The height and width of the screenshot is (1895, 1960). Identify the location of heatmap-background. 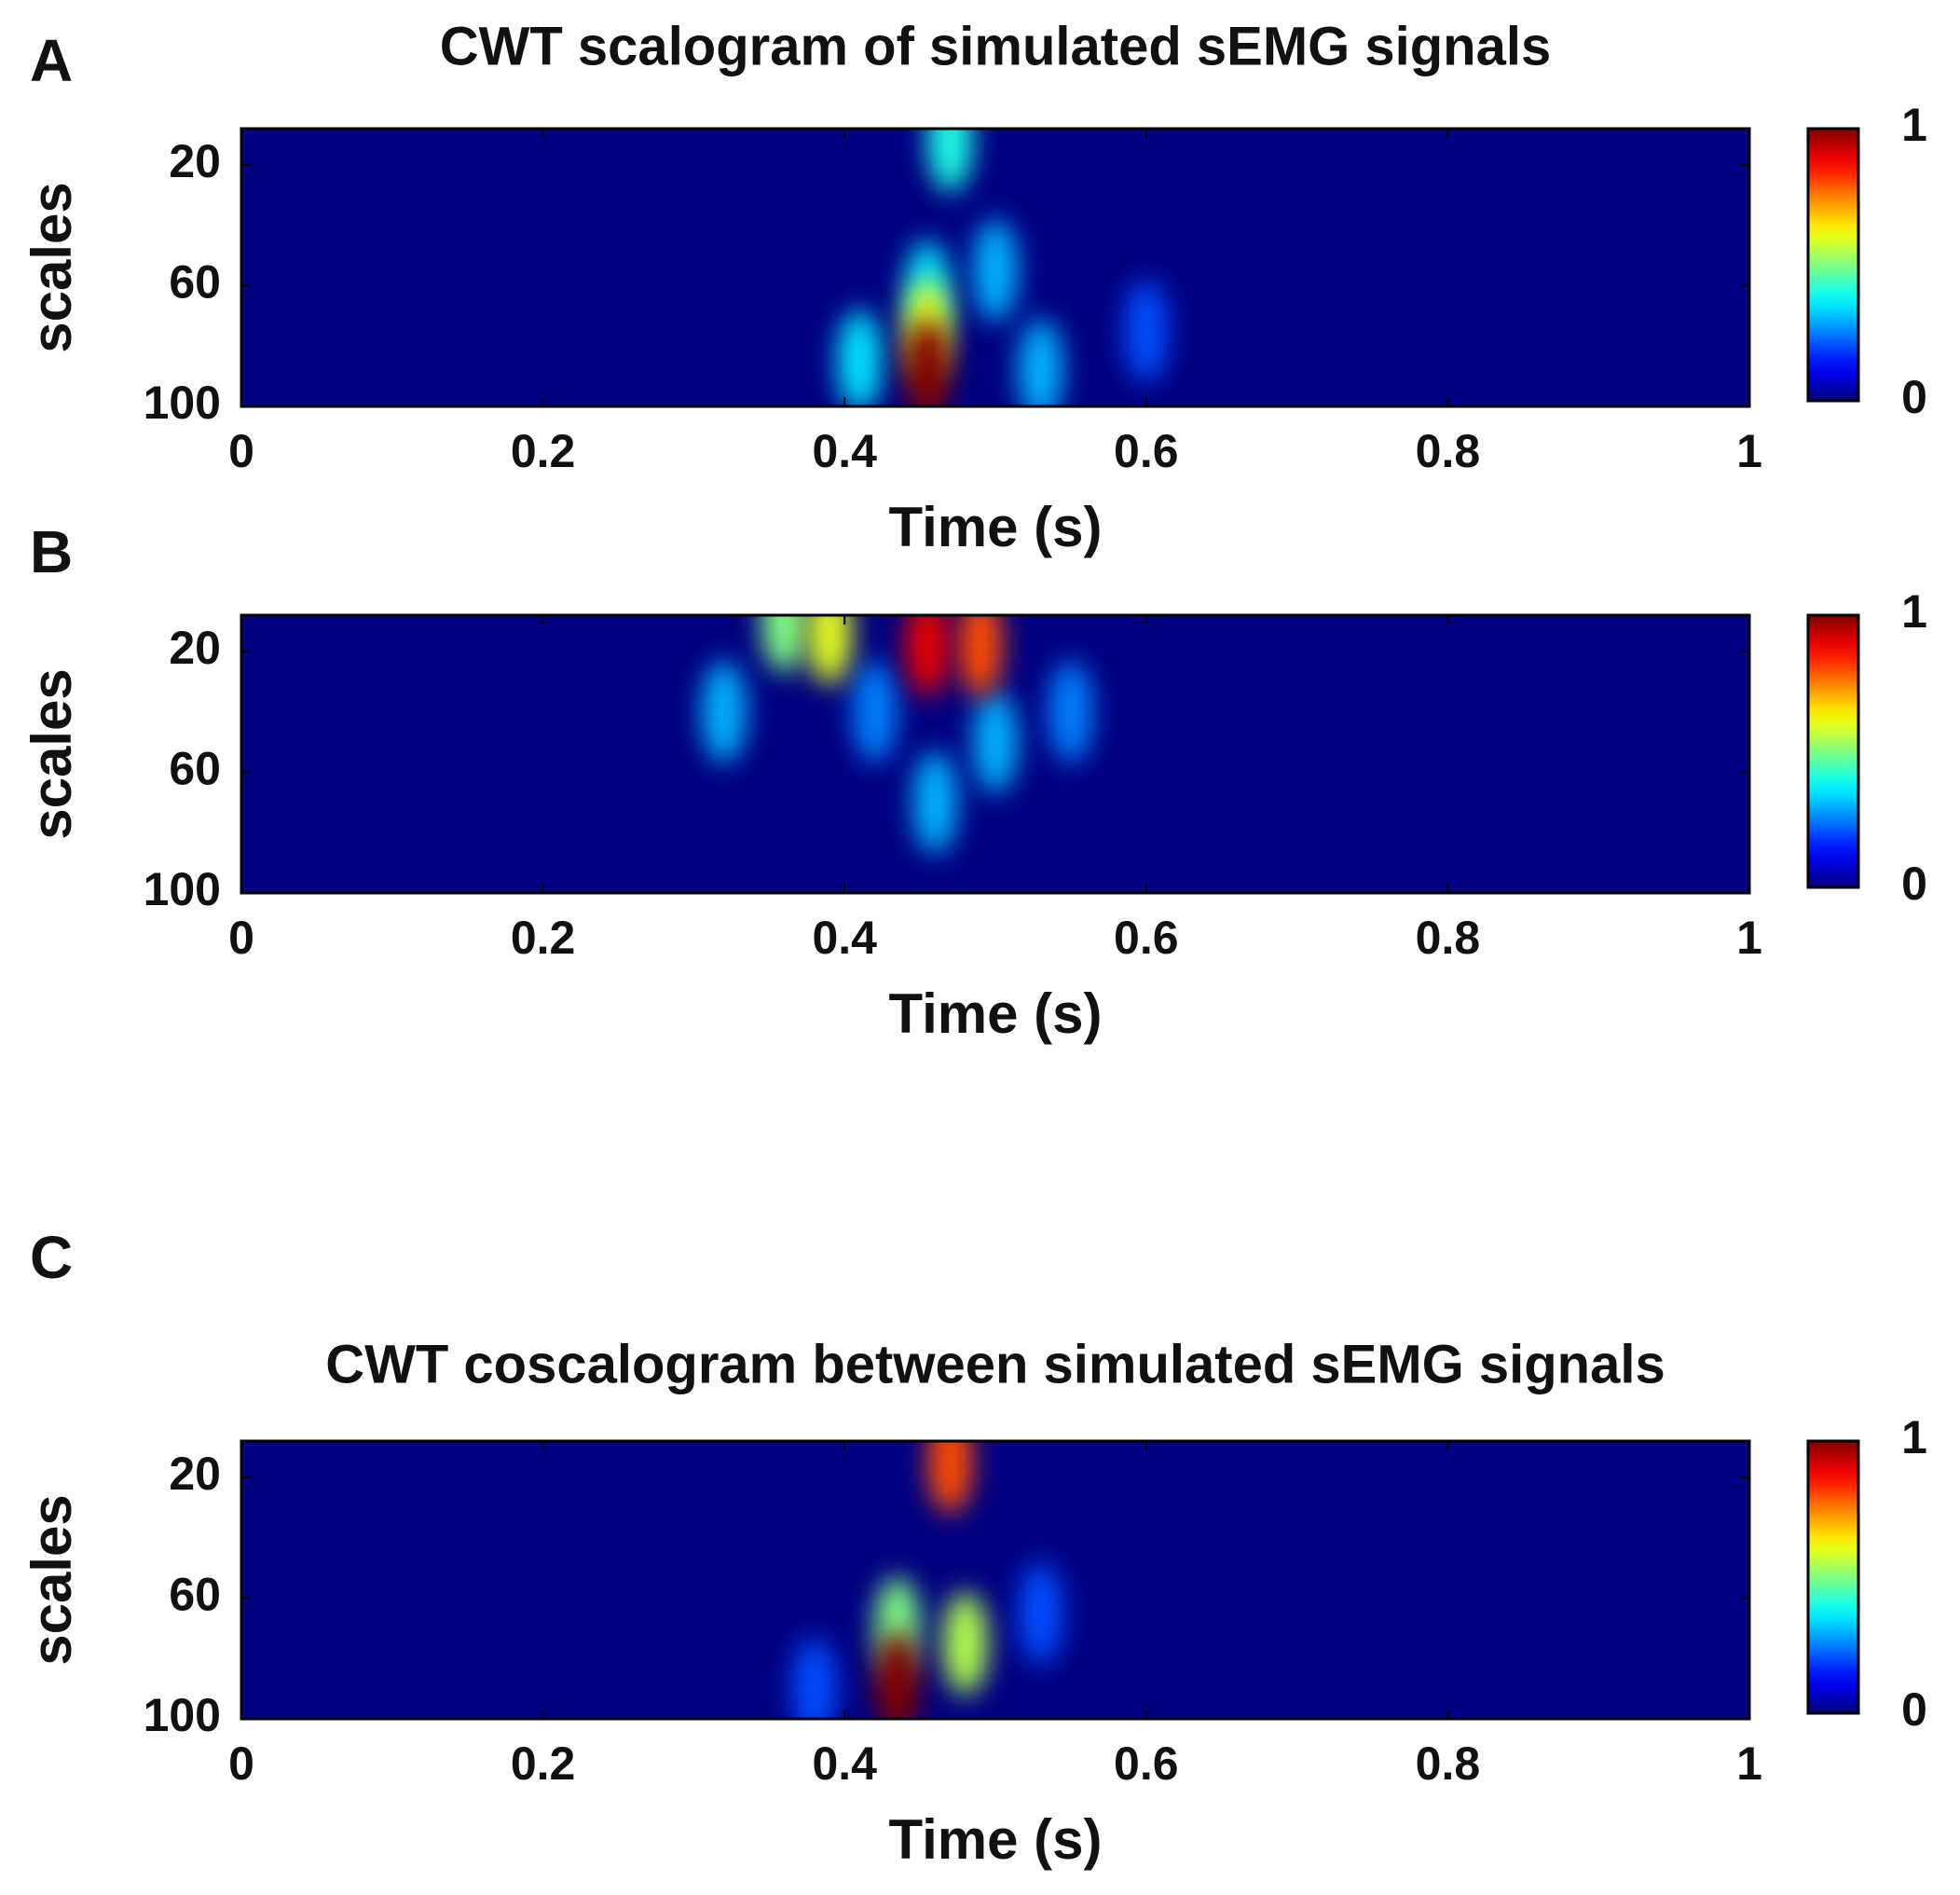
(995, 1580).